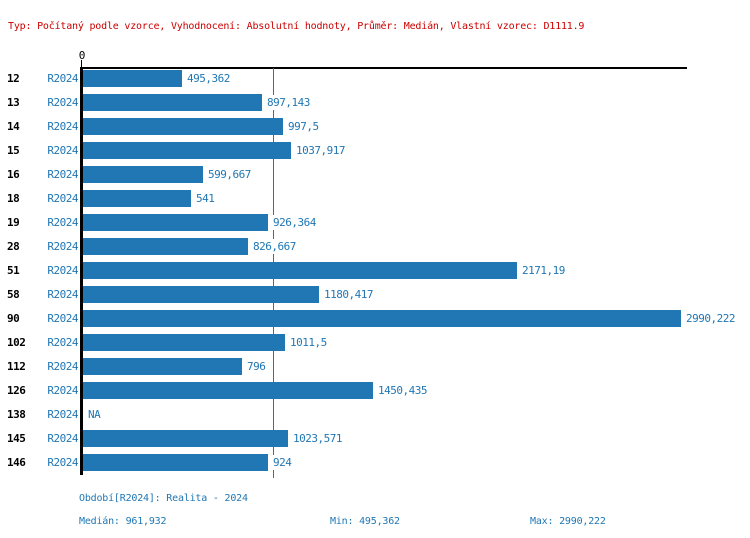 The height and width of the screenshot is (538, 750). What do you see at coordinates (123, 521) in the screenshot?
I see `footer-median-label: Medián: 961,932` at bounding box center [123, 521].